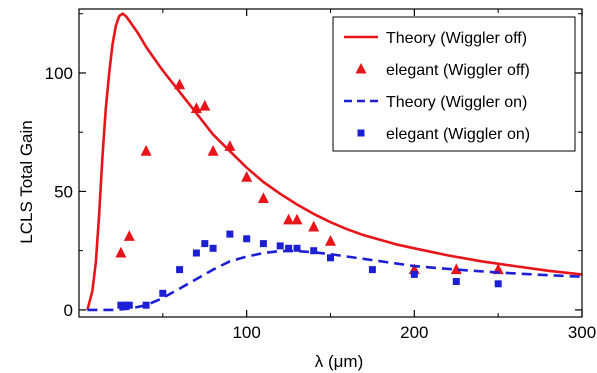 The height and width of the screenshot is (373, 597). Describe the element at coordinates (63, 191) in the screenshot. I see `y-tick-label: 50` at that location.